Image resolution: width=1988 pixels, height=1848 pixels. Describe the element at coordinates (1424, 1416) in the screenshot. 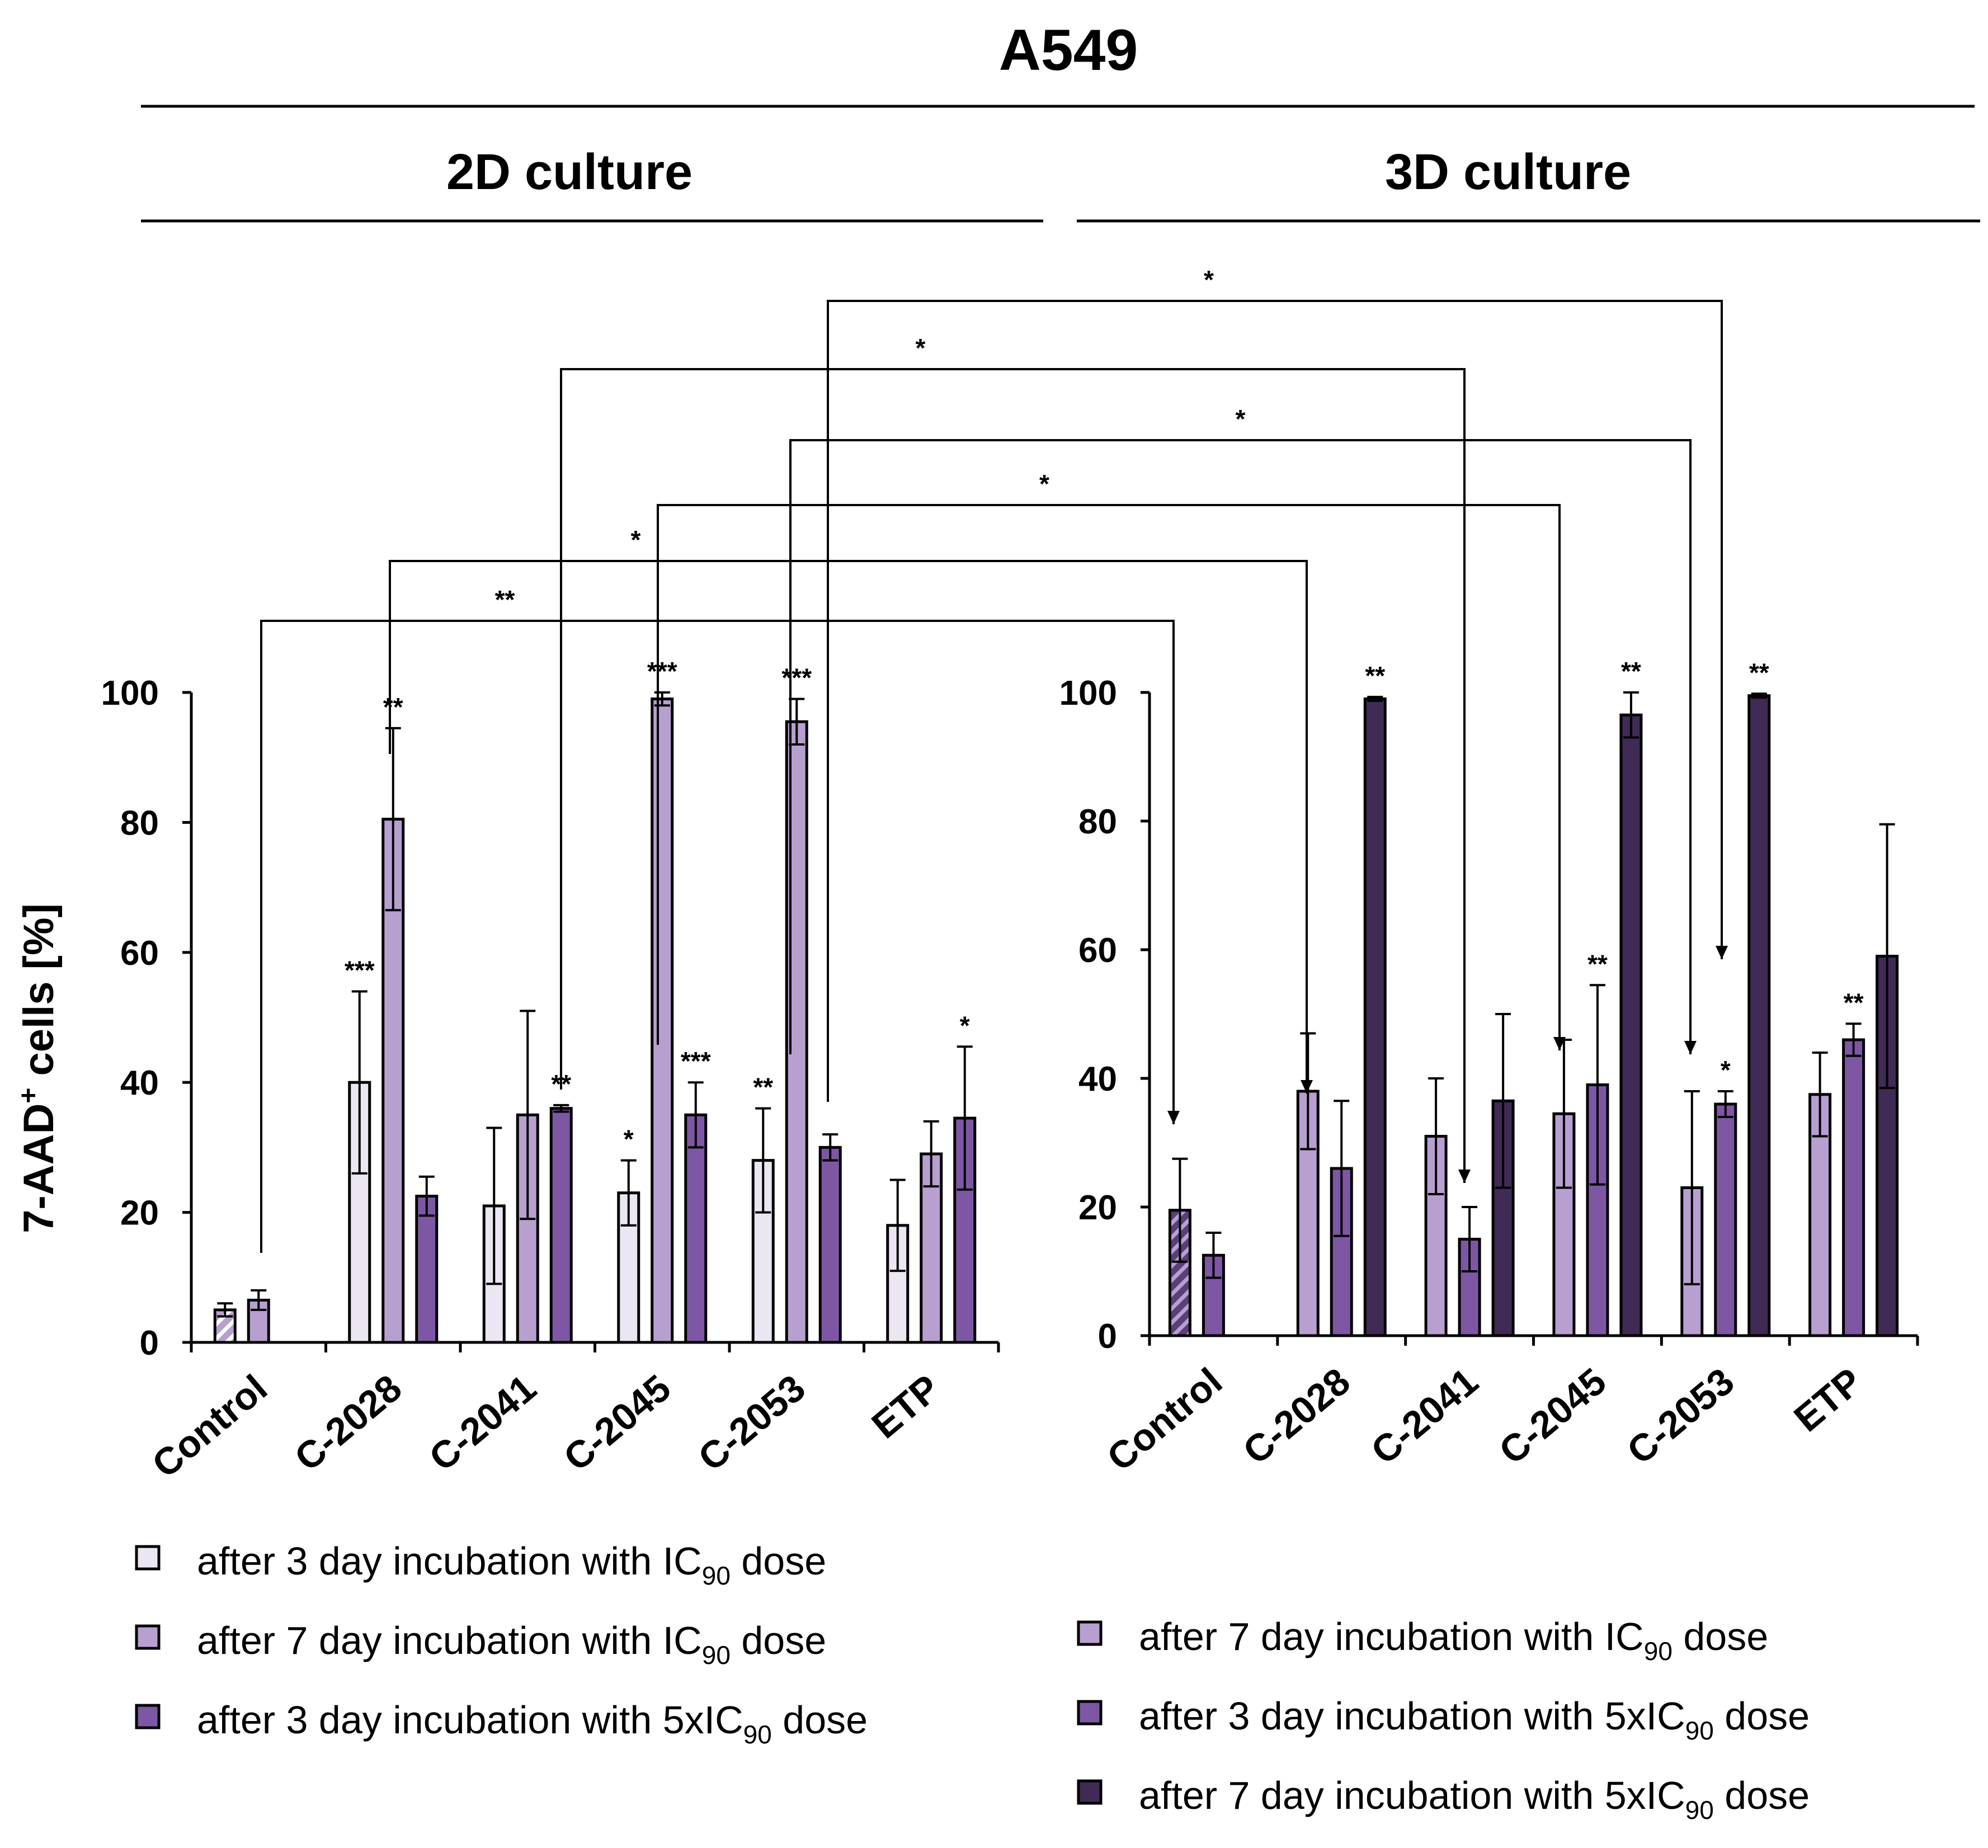

I see `3d-category-label: C-2041` at that location.